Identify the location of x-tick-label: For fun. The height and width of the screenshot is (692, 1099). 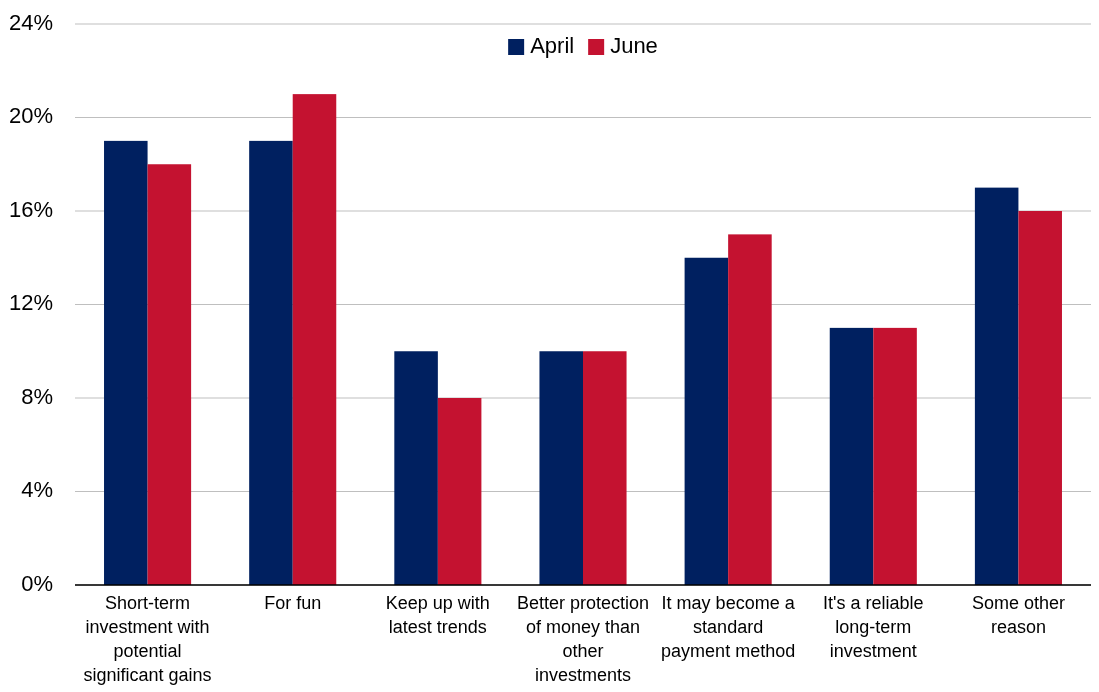
(293, 603).